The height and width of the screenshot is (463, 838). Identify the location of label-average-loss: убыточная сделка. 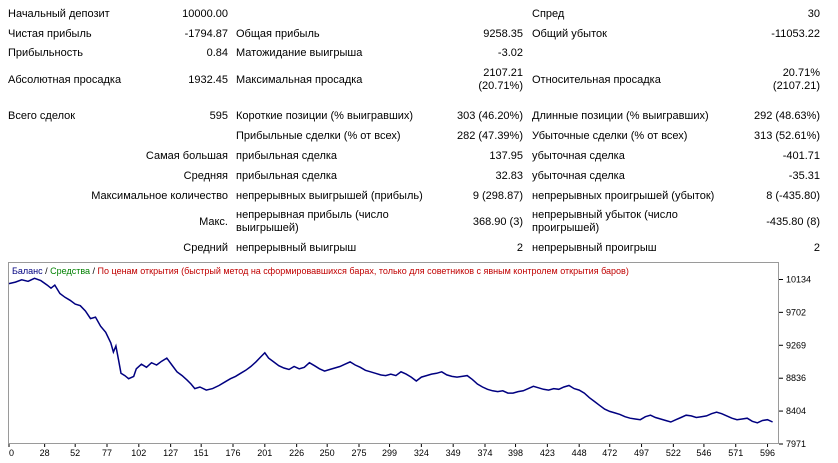
(578, 176).